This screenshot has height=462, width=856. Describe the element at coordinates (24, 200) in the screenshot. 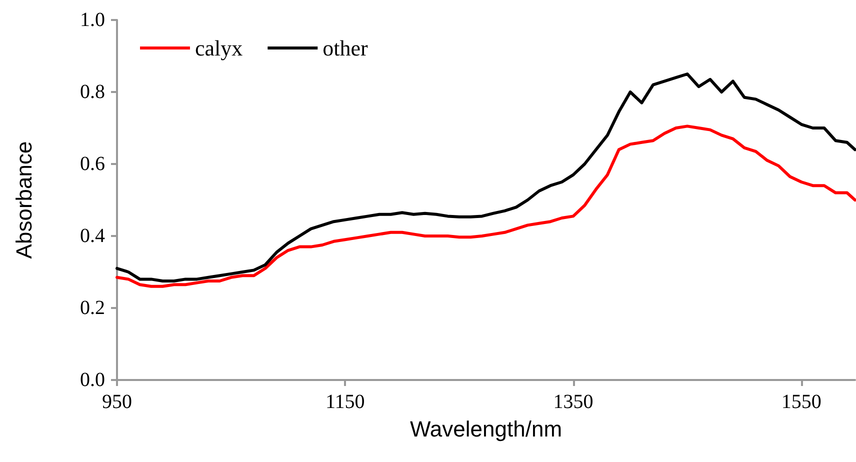

I see `y-axis-title: Absorbance` at that location.